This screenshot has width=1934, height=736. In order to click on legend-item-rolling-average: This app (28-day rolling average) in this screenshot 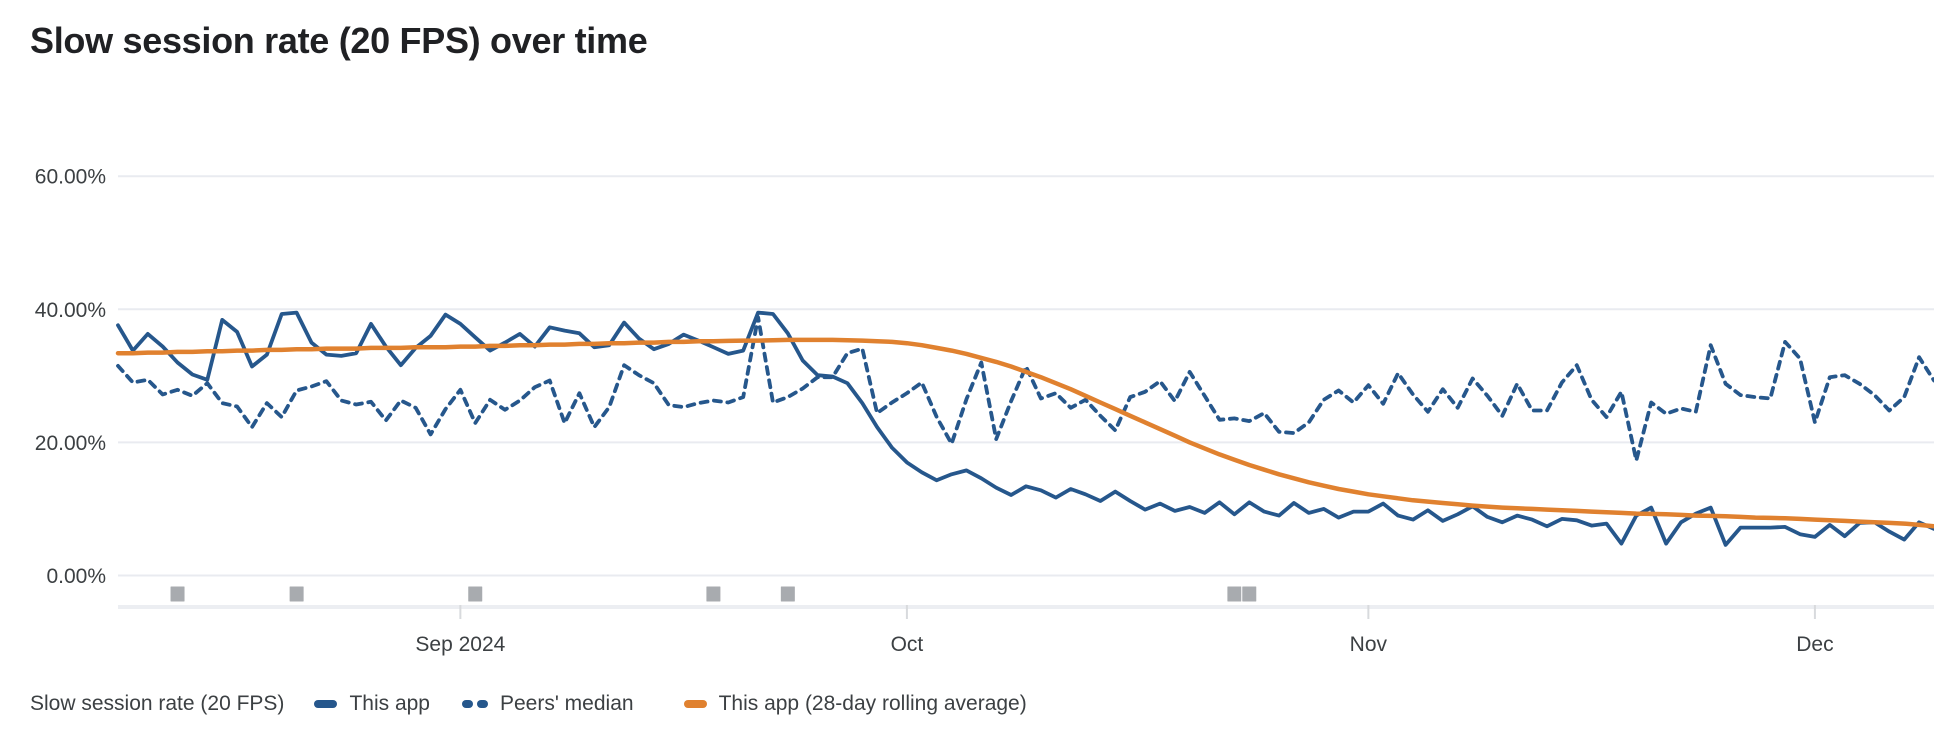, I will do `click(855, 704)`.